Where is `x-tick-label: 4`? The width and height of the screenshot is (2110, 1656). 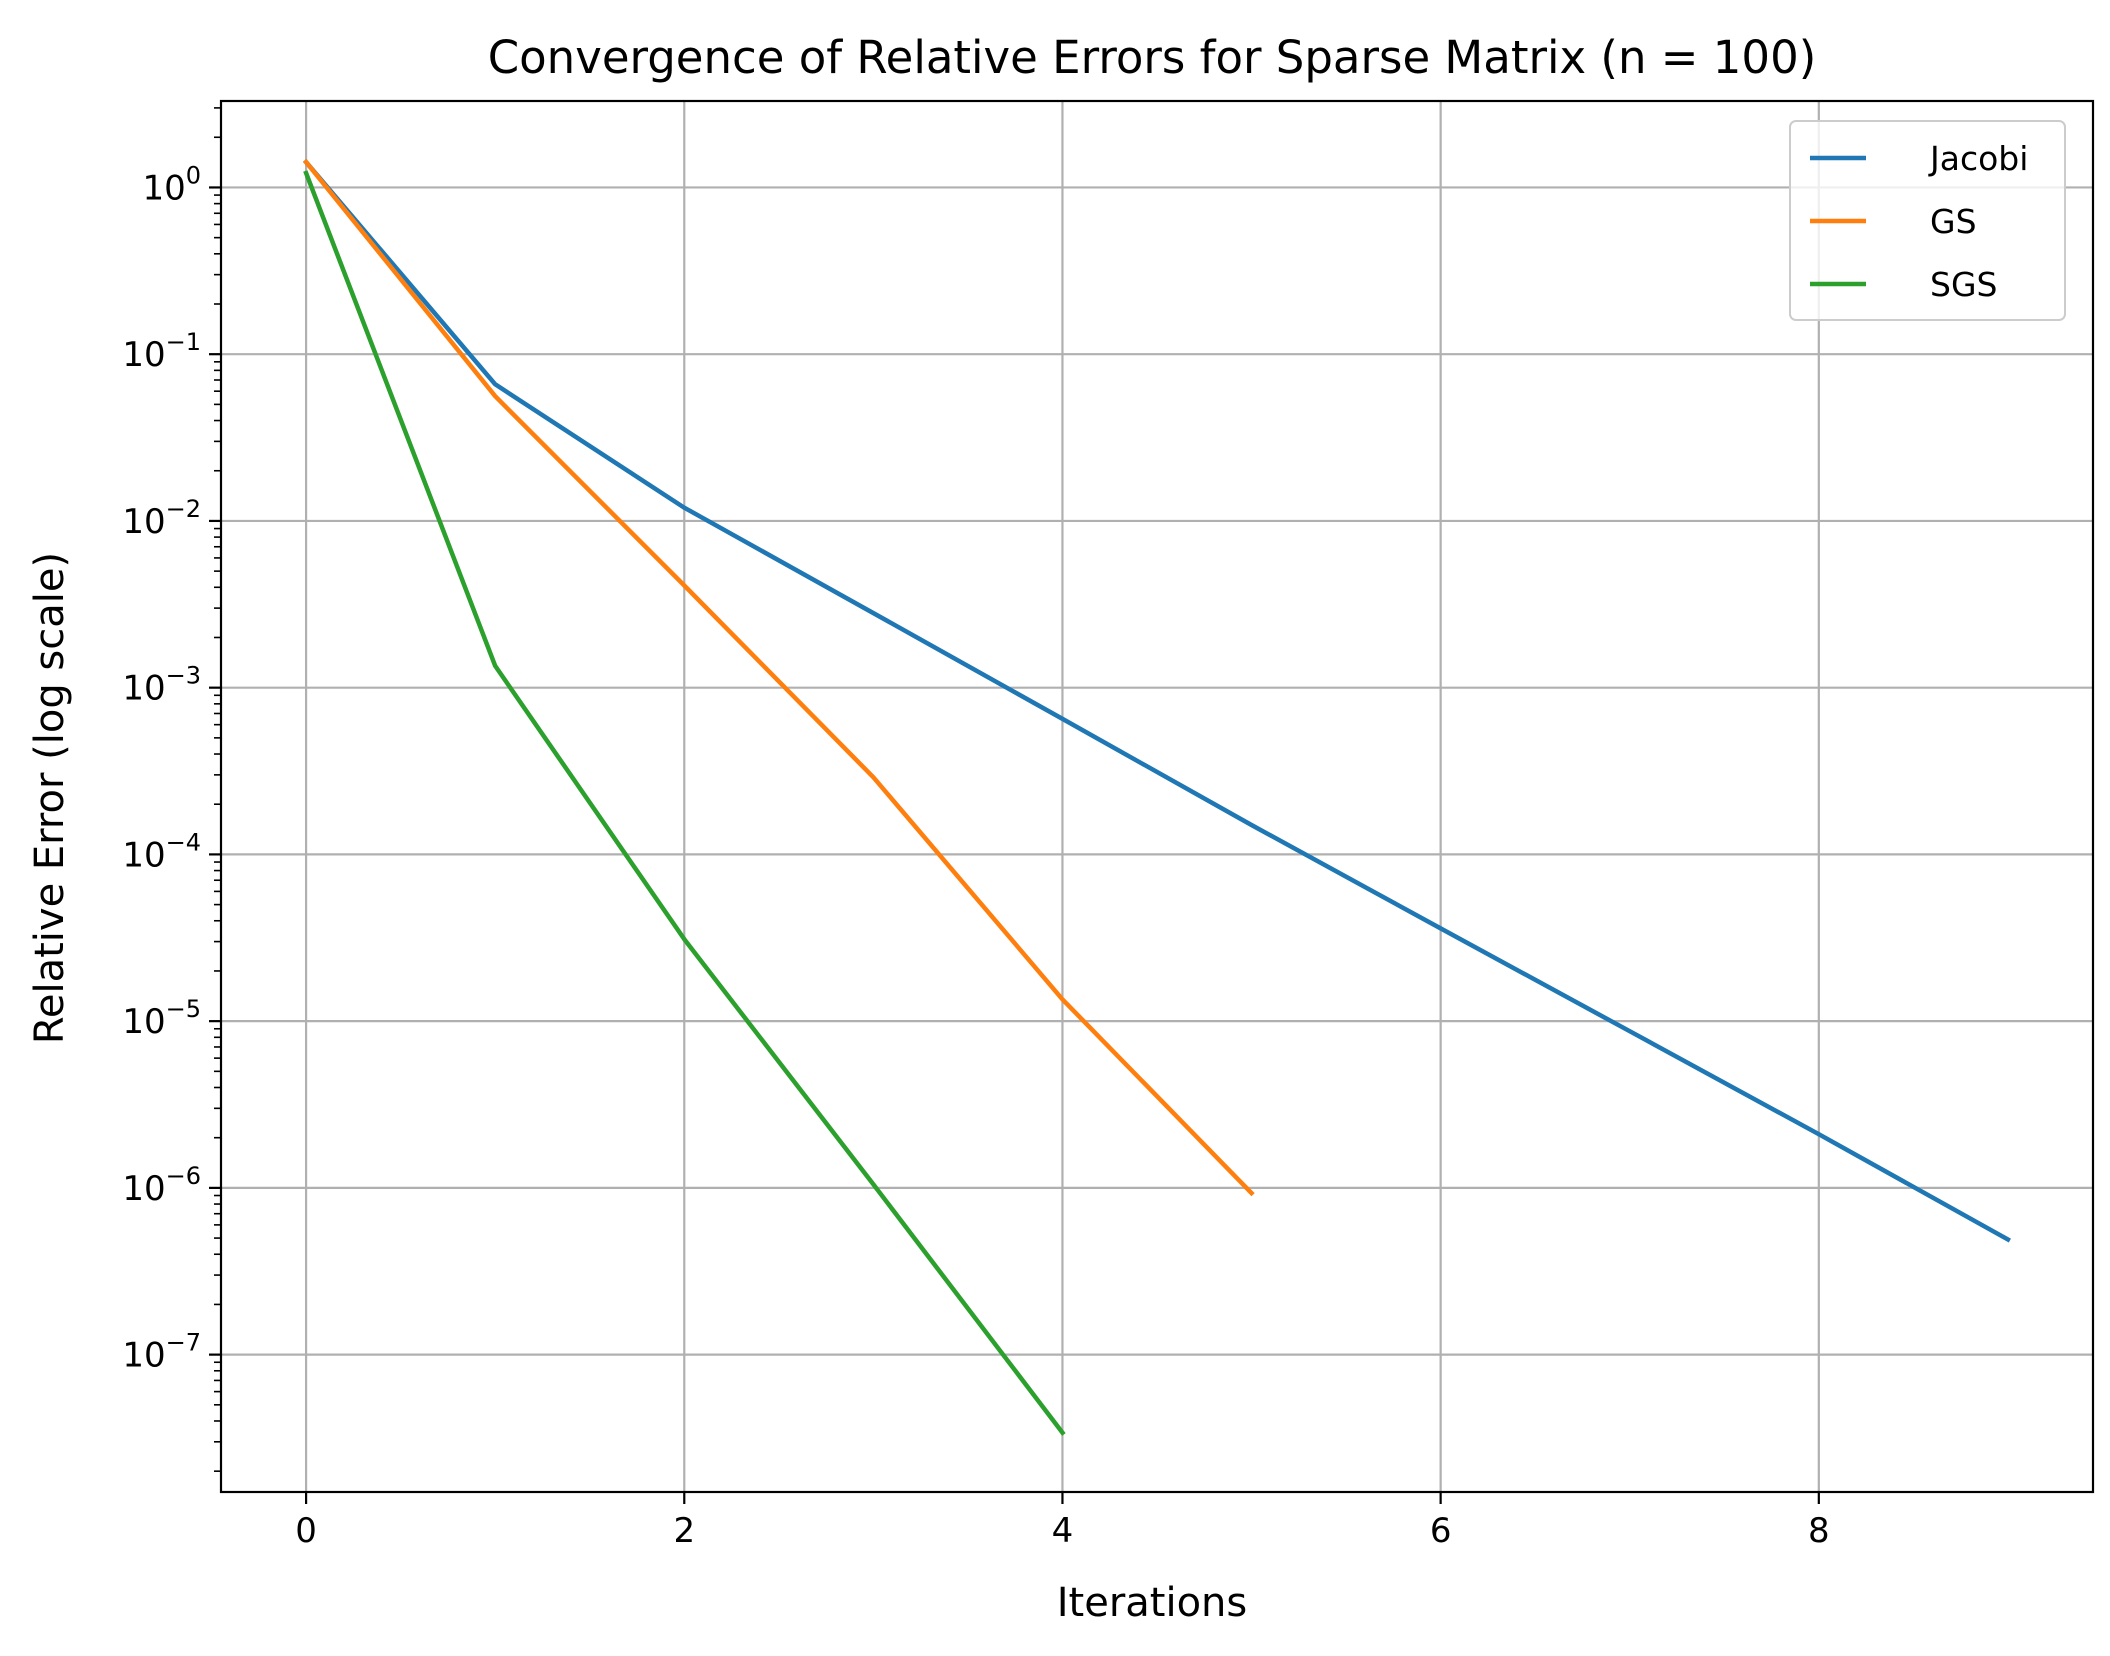 x-tick-label: 4 is located at coordinates (1063, 1531).